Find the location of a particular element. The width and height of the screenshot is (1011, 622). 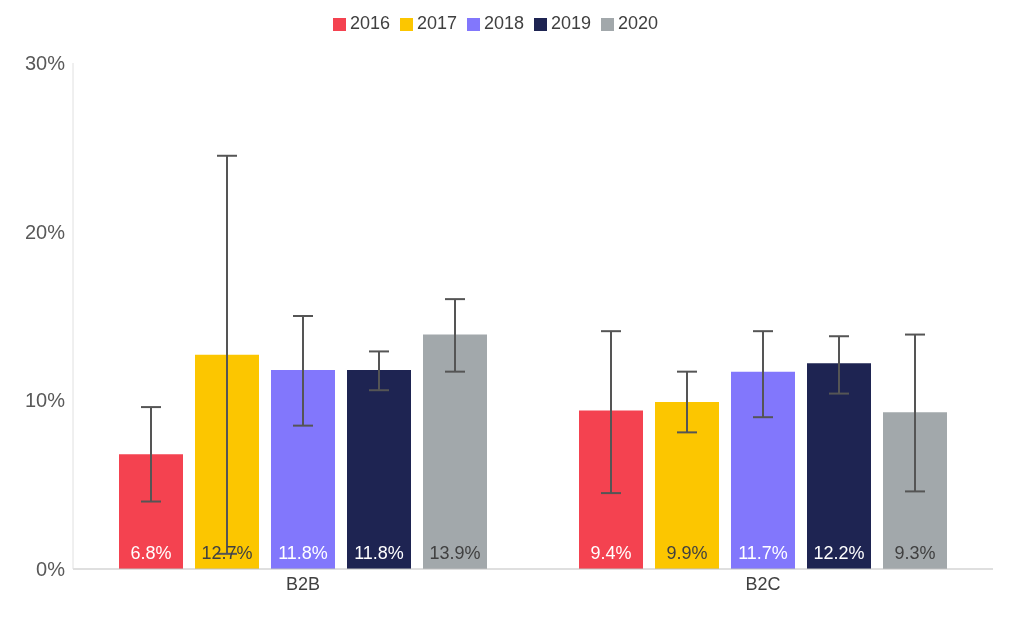

data-label: 12.7% is located at coordinates (227, 553).